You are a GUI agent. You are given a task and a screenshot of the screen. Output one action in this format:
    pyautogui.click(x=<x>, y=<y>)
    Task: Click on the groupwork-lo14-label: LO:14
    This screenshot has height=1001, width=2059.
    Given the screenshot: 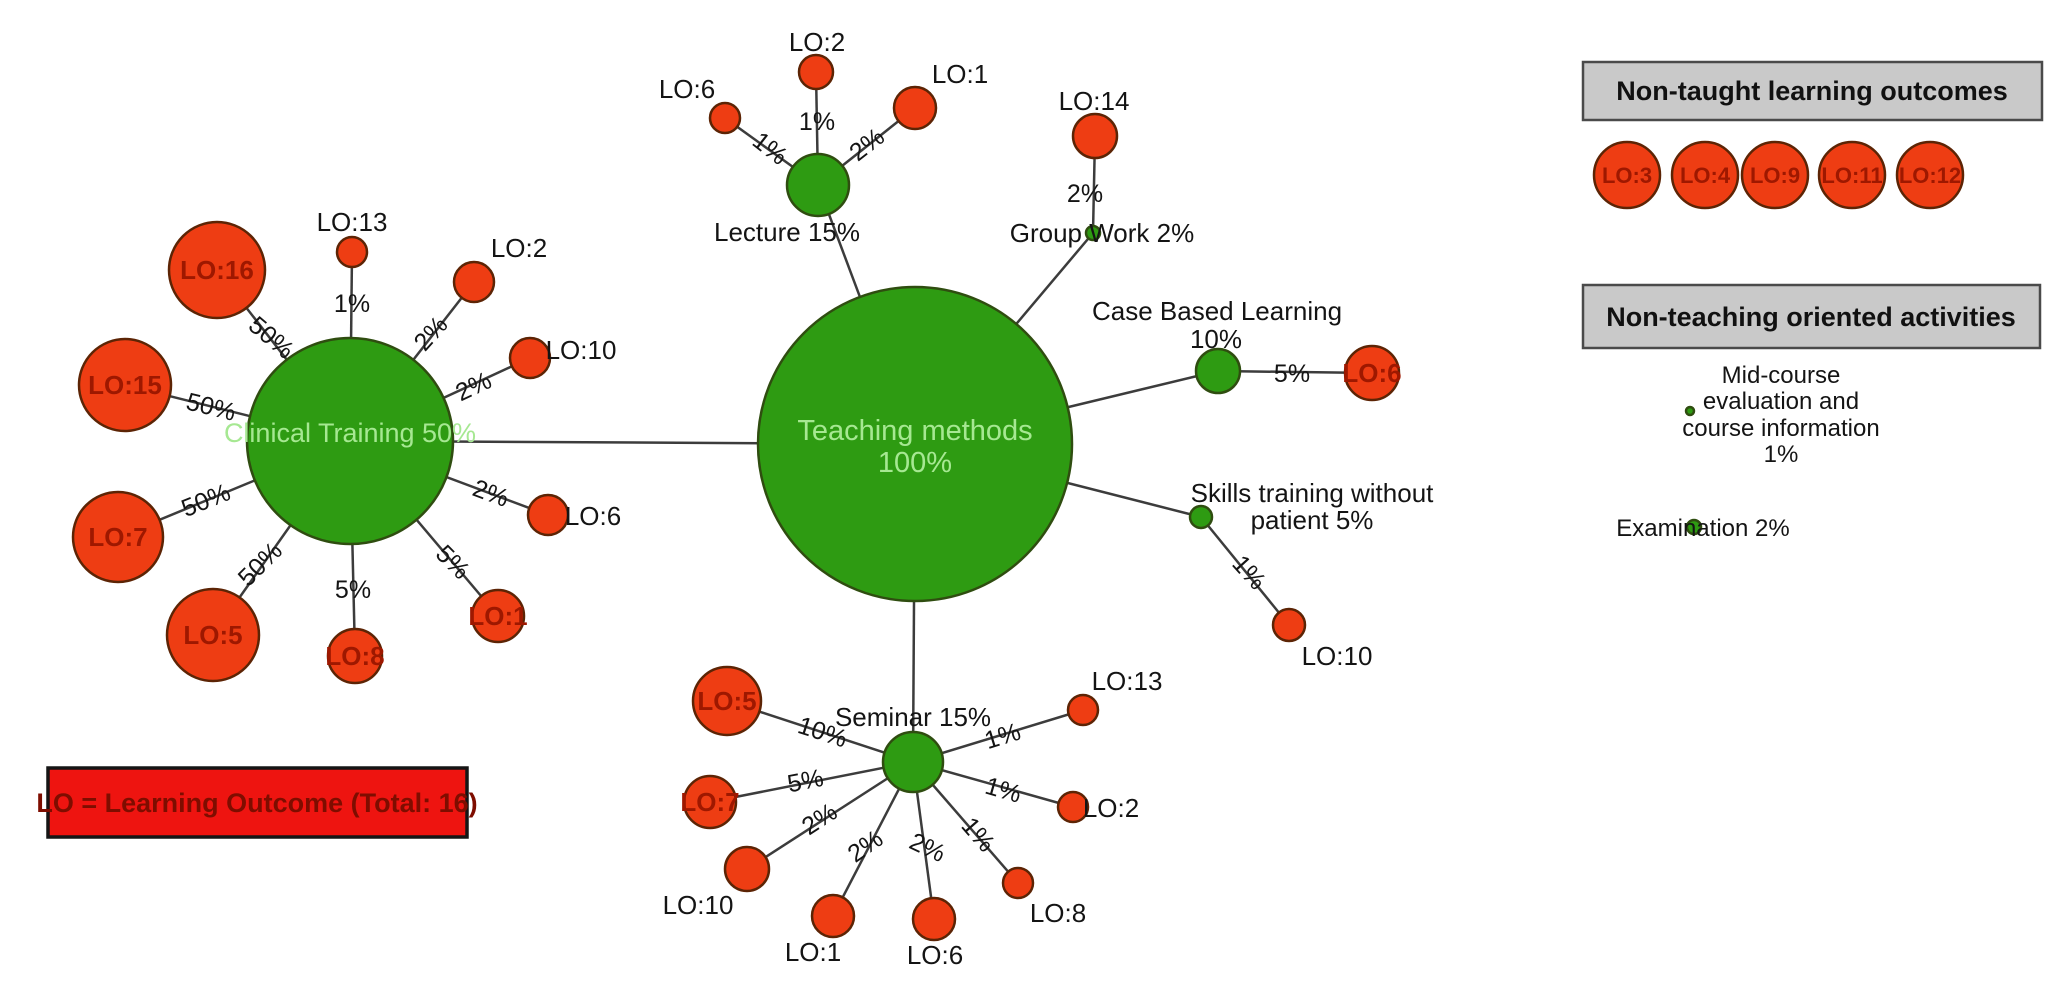 What is the action you would take?
    pyautogui.click(x=1094, y=101)
    